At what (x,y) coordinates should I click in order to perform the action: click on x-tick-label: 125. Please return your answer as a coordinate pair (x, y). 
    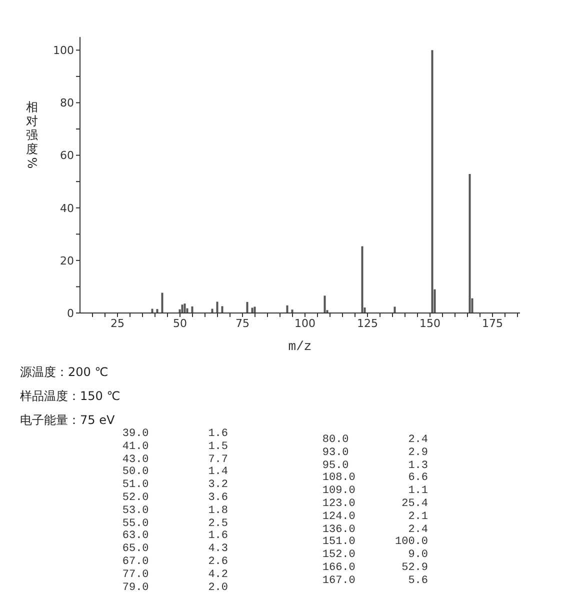
    Looking at the image, I should click on (367, 323).